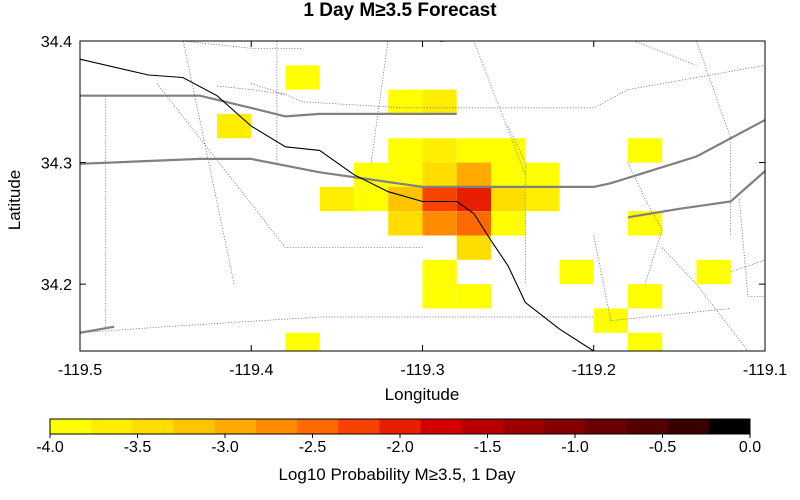 The width and height of the screenshot is (800, 500). Describe the element at coordinates (488, 447) in the screenshot. I see `colorbar-tick-label: -1.5` at that location.